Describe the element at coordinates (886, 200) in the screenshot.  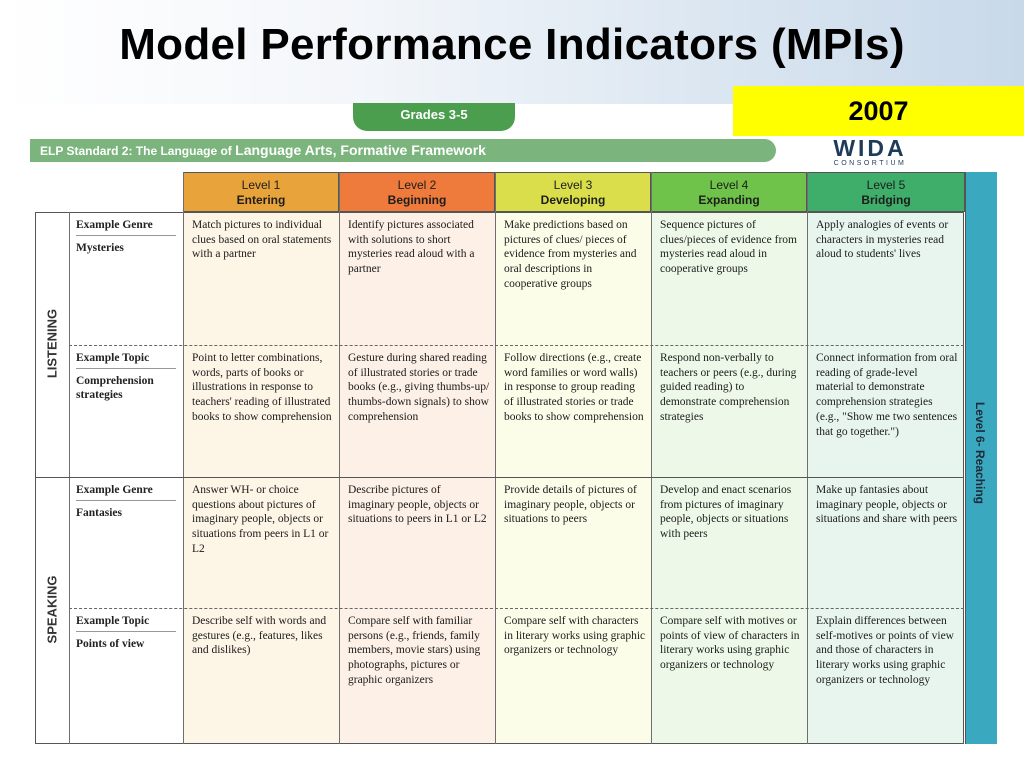
I see `level-name: Bridging` at that location.